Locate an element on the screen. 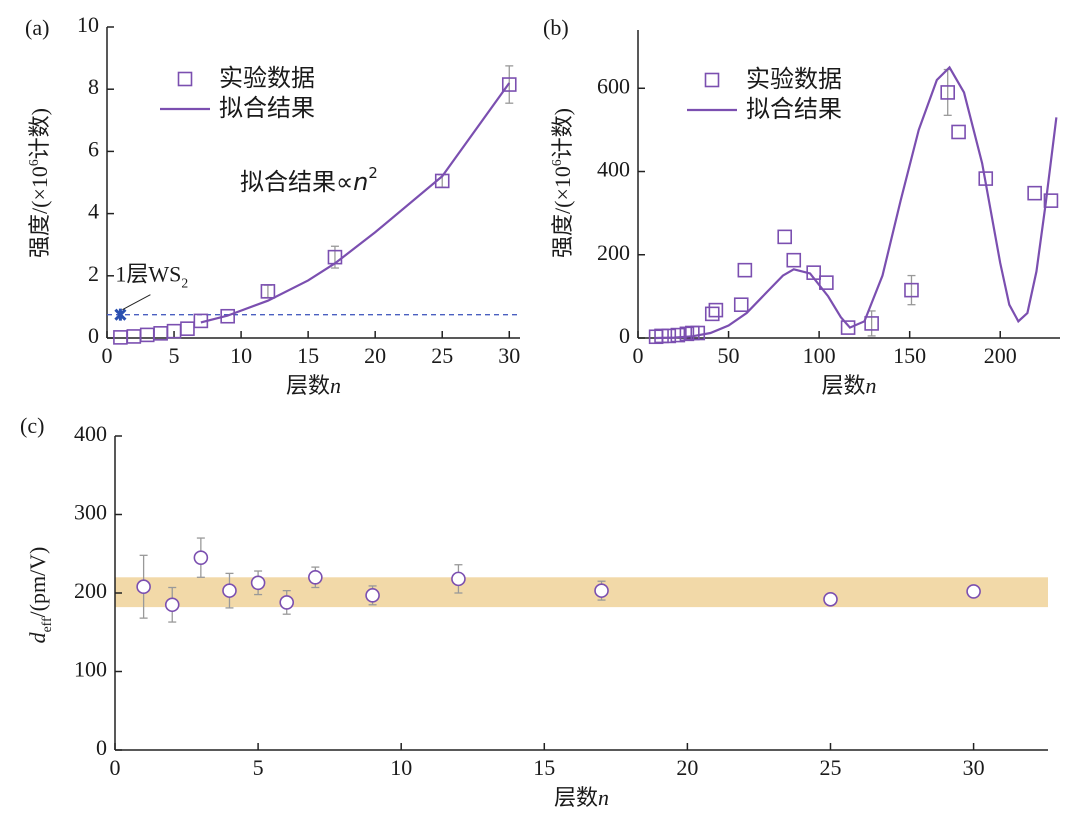 The width and height of the screenshot is (1080, 840). fit-label-part: 2 is located at coordinates (372, 173).